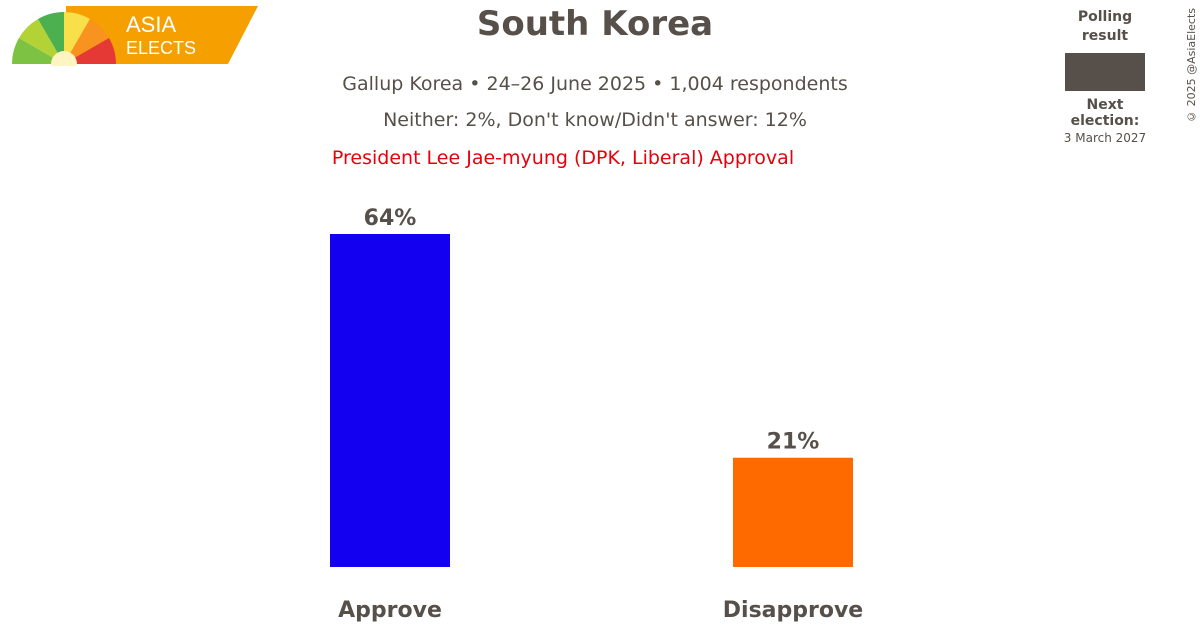 The height and width of the screenshot is (633, 1200). Describe the element at coordinates (1105, 36) in the screenshot. I see `legend-title-line2: result` at that location.